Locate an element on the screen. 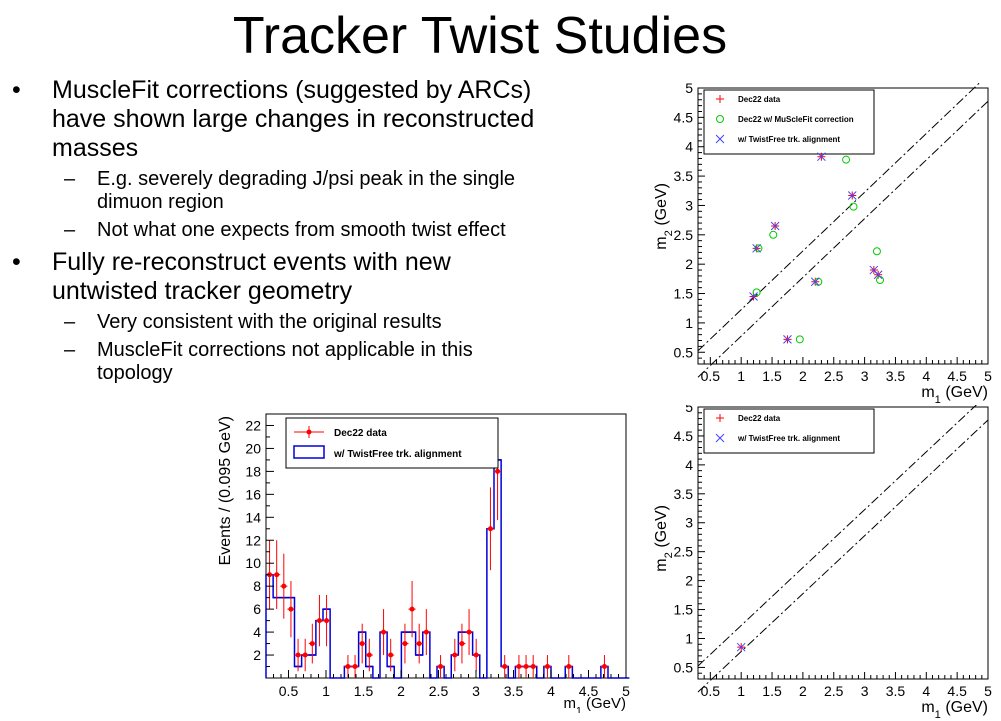  dash-glyph: – is located at coordinates (70, 230).